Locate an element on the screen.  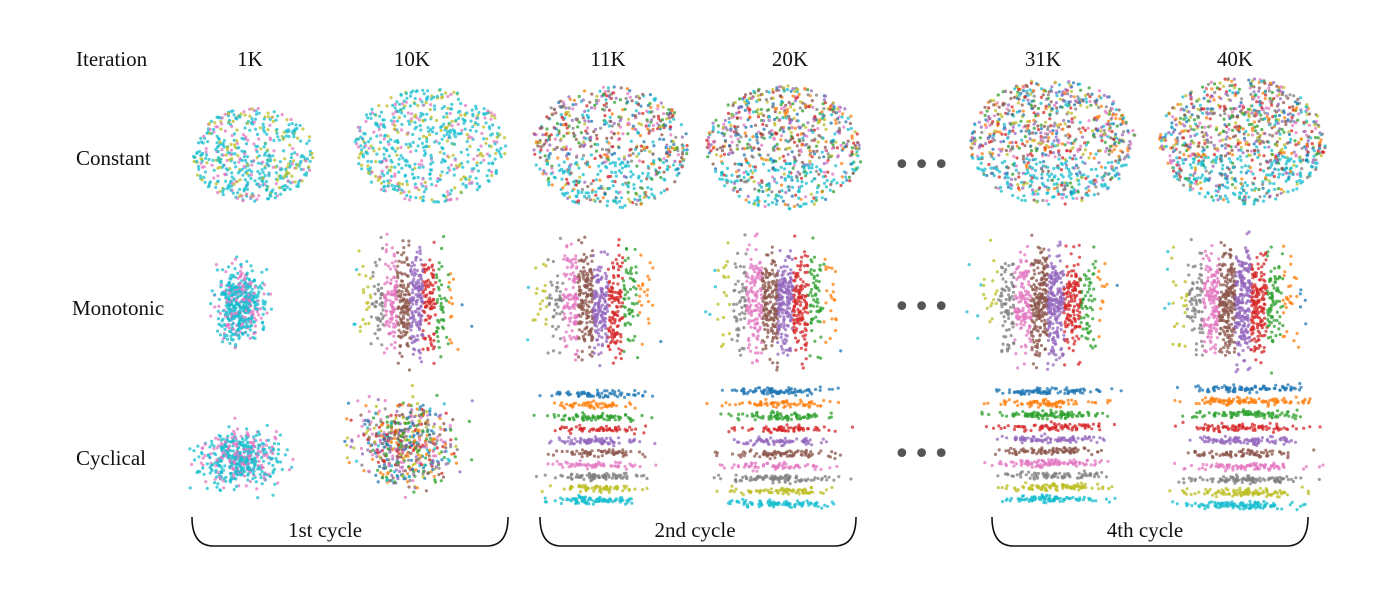
row-label-monotonic: Monotonic is located at coordinates (118, 308).